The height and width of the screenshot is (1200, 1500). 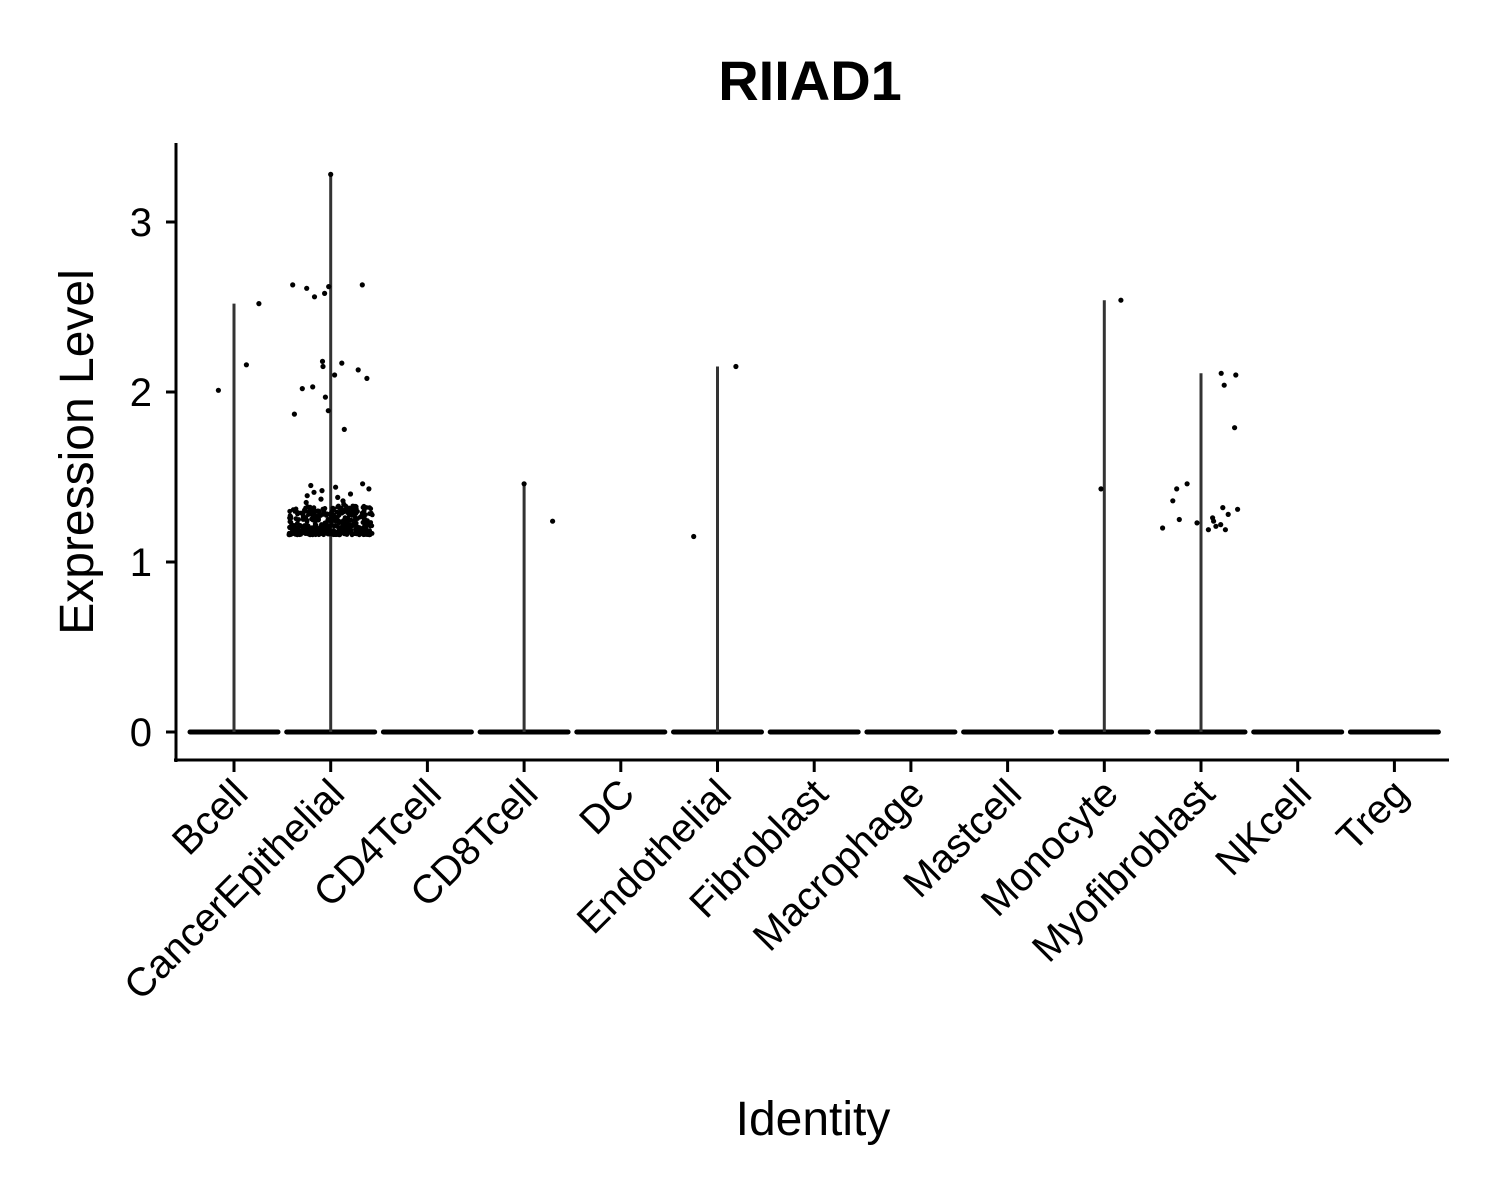 What do you see at coordinates (153, 478) in the screenshot?
I see `y-axis: 0 1 2 3` at bounding box center [153, 478].